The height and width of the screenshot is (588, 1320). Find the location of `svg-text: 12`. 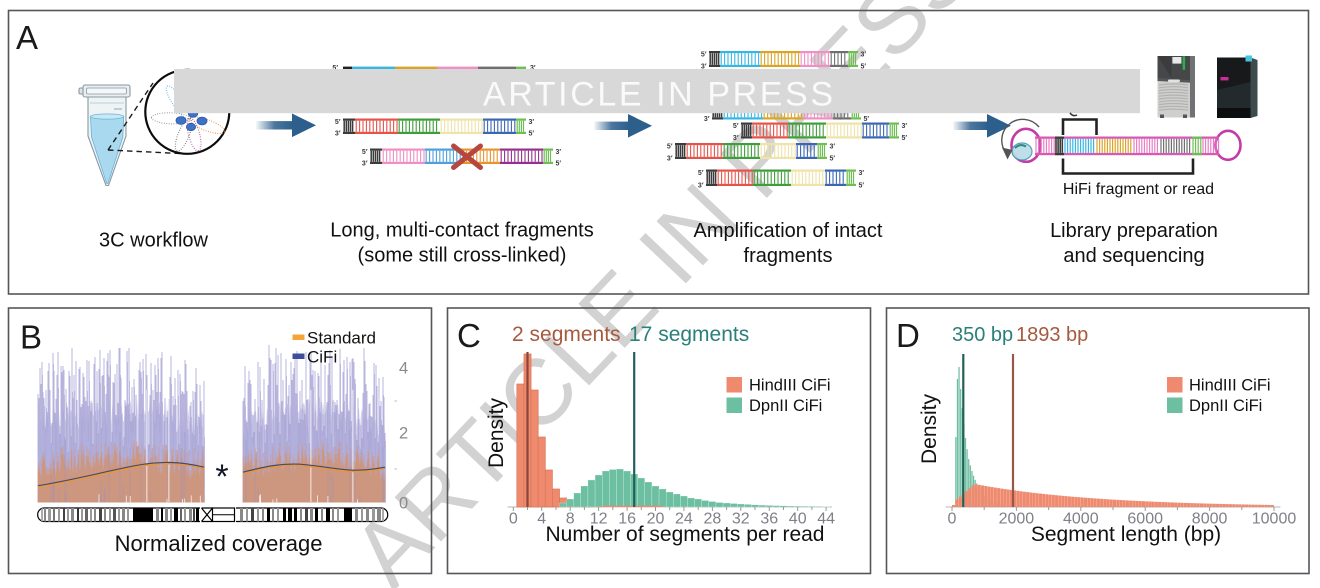

svg-text: 12 is located at coordinates (599, 519).